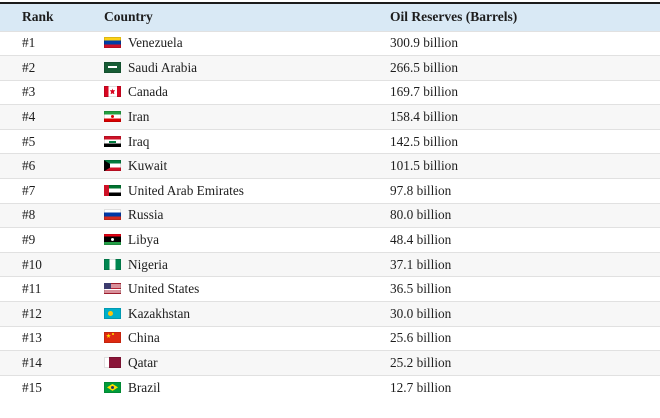 This screenshot has height=418, width=660. I want to click on table-row: #9 Libya 48.4 billion, so click(330, 240).